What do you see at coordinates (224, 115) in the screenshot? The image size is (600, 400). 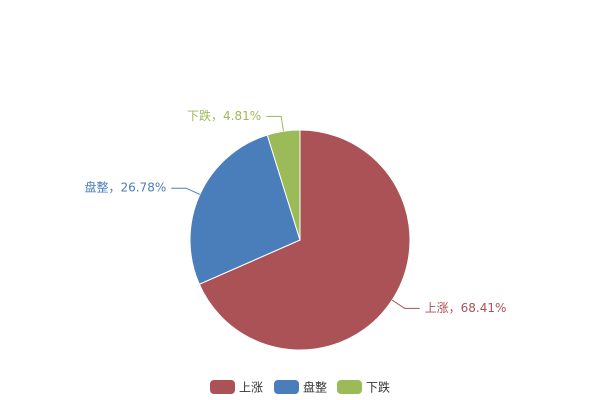 I see `data-label: 下跌，4.81%` at bounding box center [224, 115].